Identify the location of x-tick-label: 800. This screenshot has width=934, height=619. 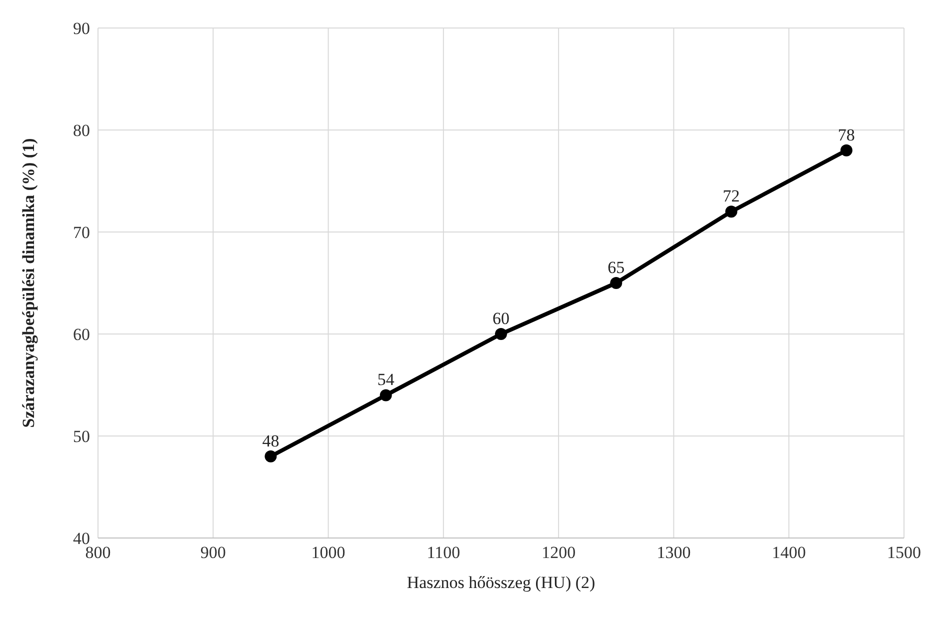
(98, 552).